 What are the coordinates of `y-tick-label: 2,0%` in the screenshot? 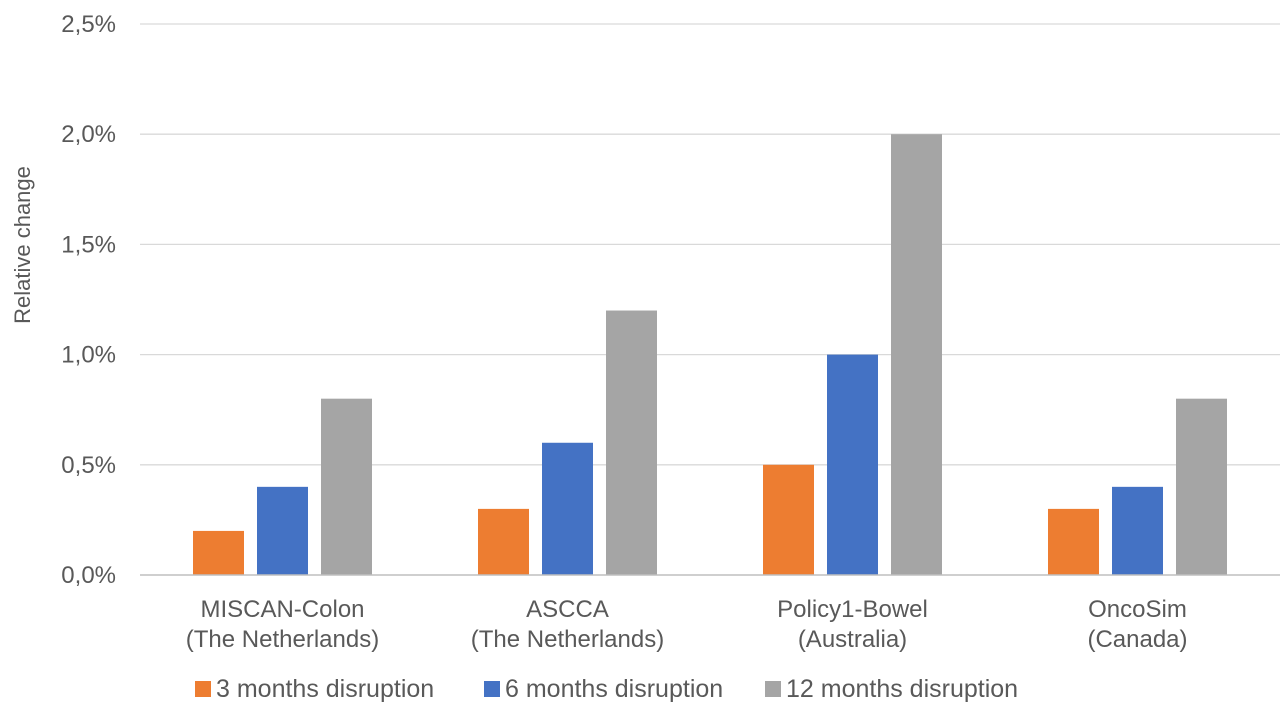 It's located at (88, 134).